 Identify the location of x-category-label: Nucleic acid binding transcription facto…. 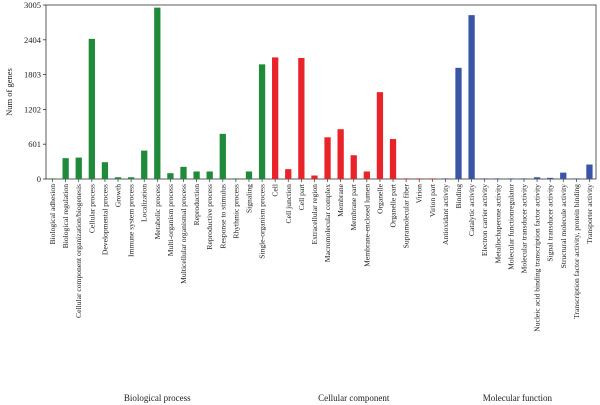
(537, 258).